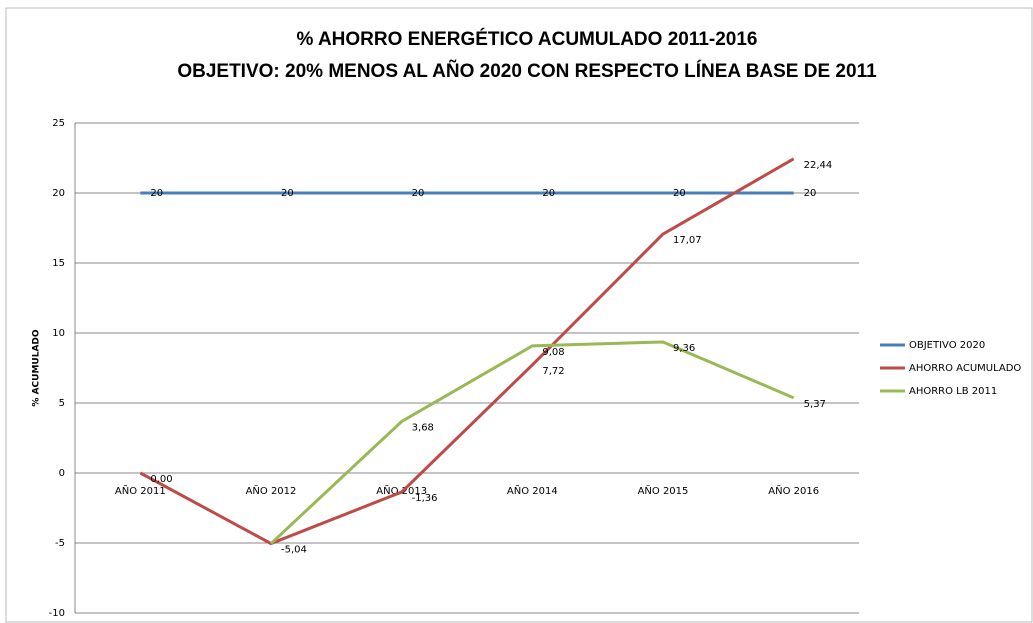 This screenshot has height=623, width=1033. I want to click on data-label: 3,68, so click(423, 427).